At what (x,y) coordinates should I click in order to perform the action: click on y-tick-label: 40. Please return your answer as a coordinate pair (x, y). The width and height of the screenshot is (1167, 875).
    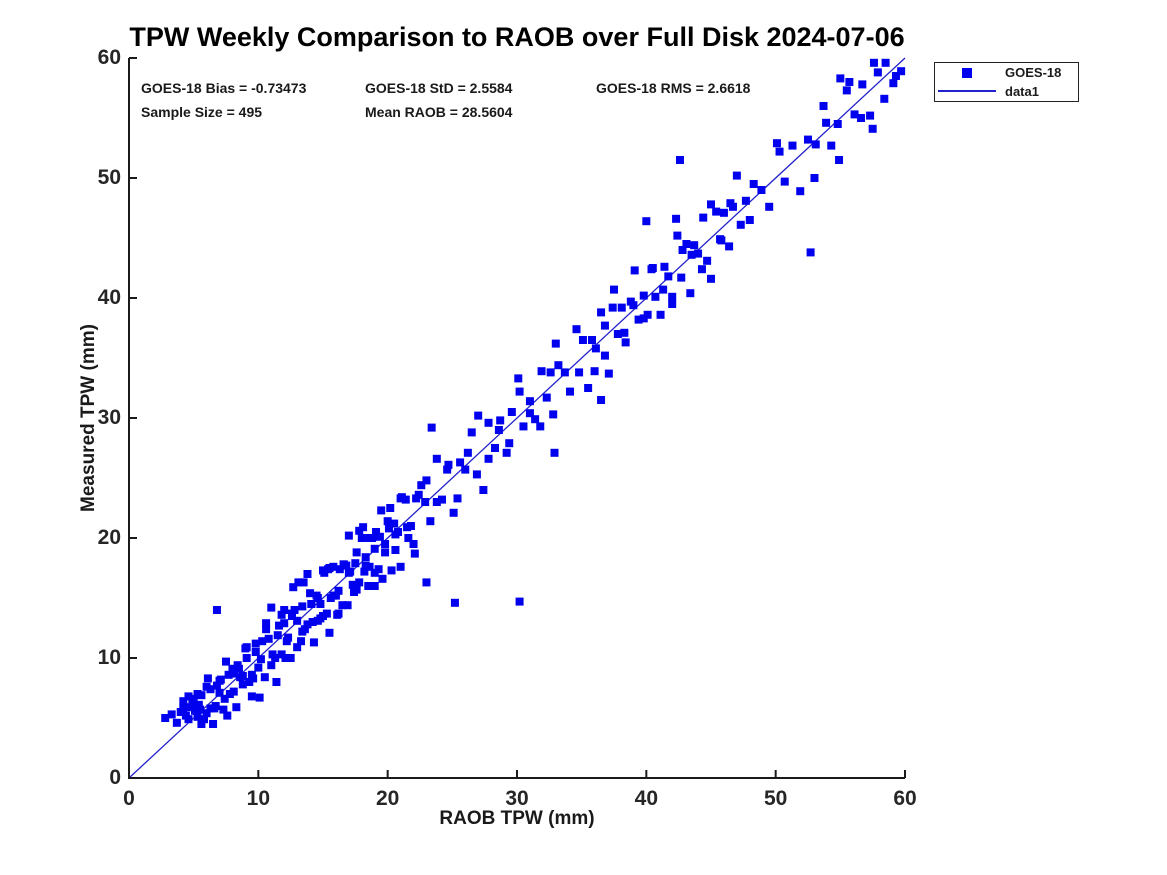
    Looking at the image, I should click on (109, 297).